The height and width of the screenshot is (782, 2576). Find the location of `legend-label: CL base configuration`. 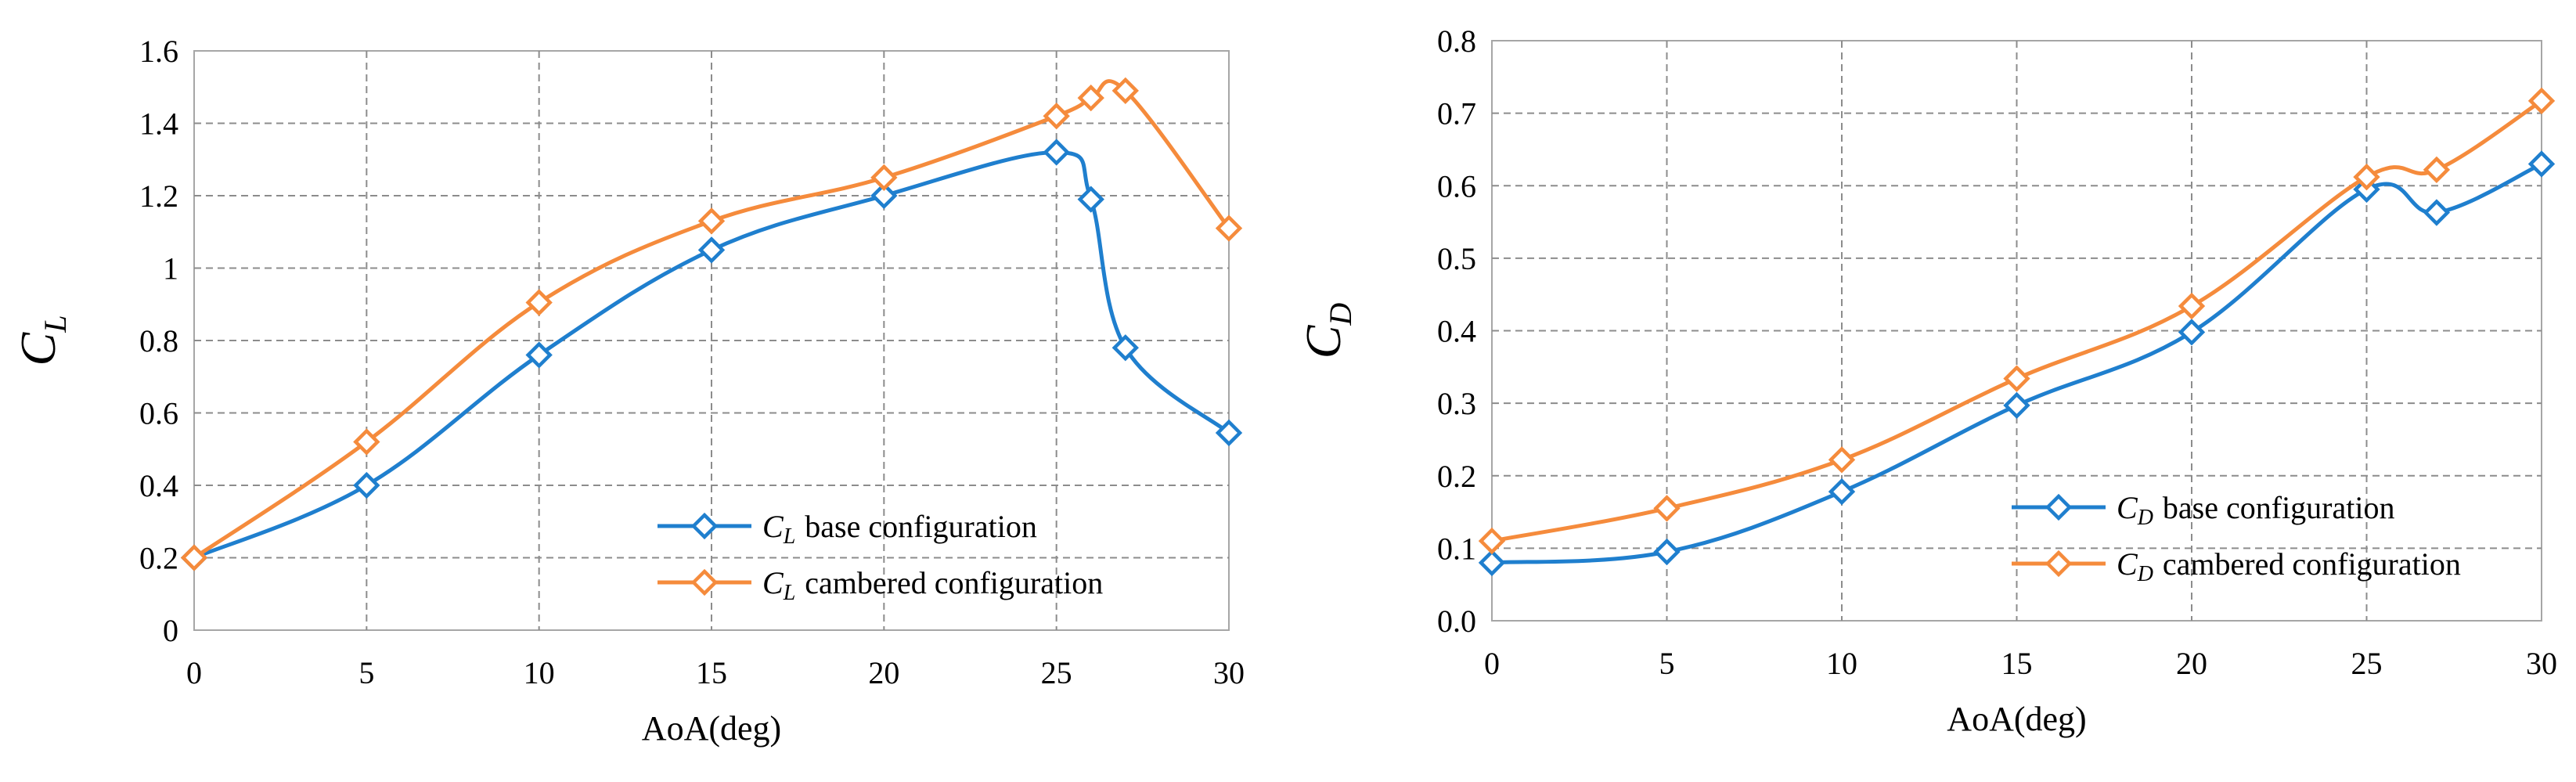

legend-label: CL base configuration is located at coordinates (899, 529).